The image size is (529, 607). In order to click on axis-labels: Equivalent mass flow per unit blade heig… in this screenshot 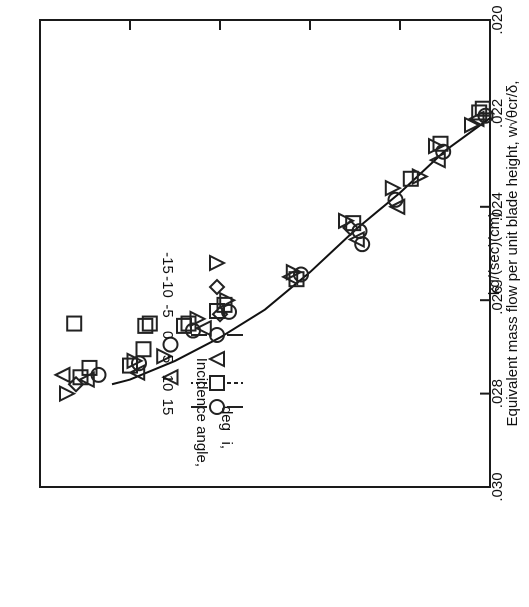, I will do `click(503, 254)`.